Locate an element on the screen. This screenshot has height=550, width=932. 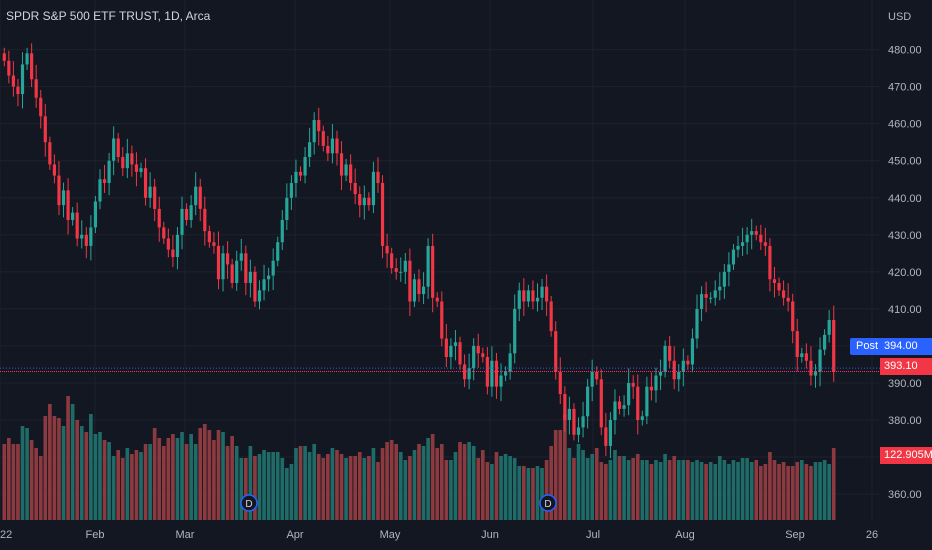
y-tick-label: 480.00 is located at coordinates (905, 51).